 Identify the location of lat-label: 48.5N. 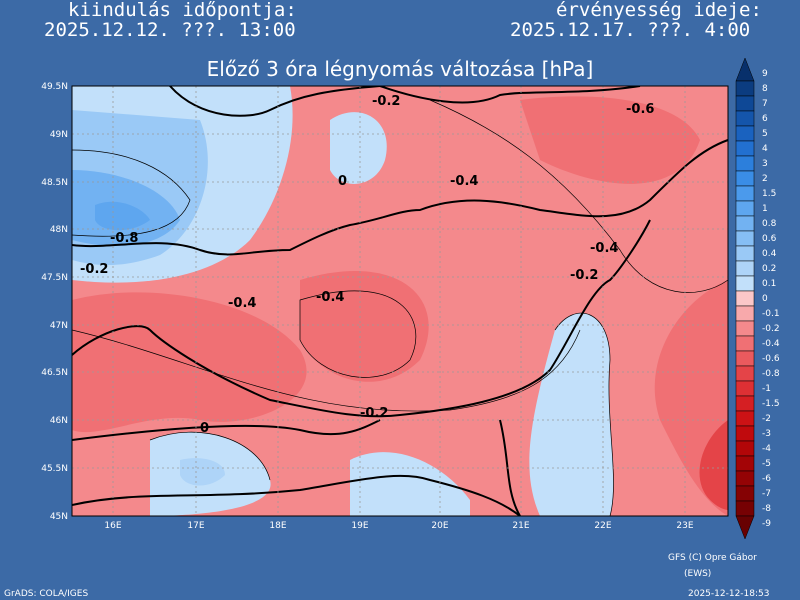
(54, 183).